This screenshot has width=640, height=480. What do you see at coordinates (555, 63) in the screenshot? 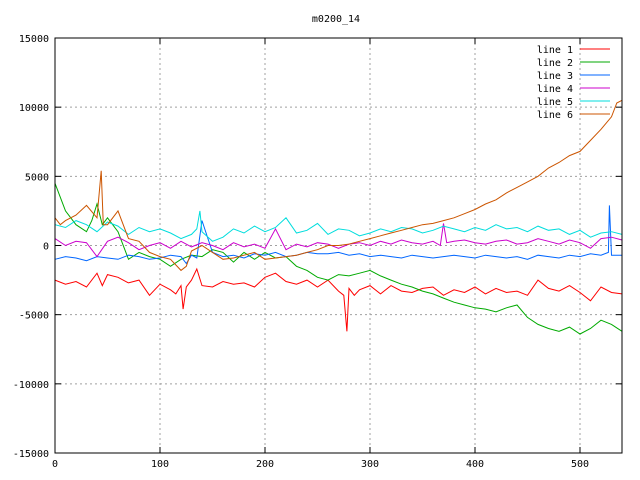
I see `legend-label-2: line 2` at bounding box center [555, 63].